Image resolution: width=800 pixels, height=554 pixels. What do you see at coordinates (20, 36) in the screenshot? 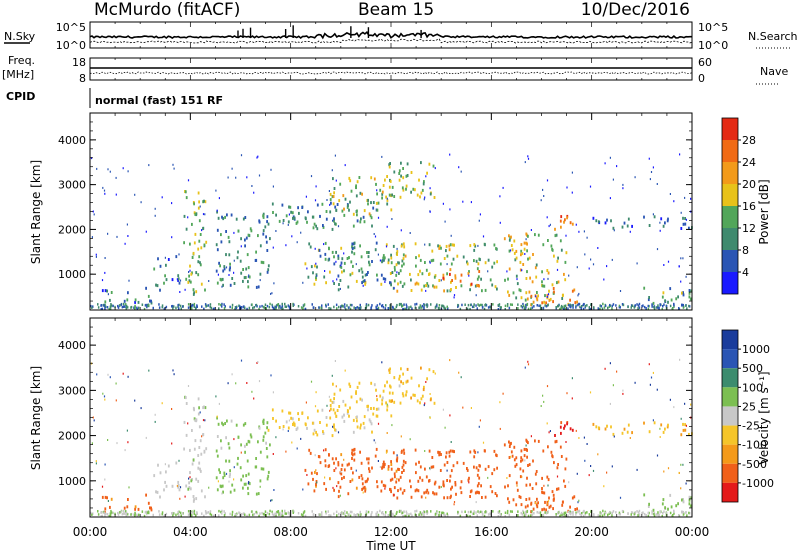
I see `nsky-label: N.Sky` at bounding box center [20, 36].